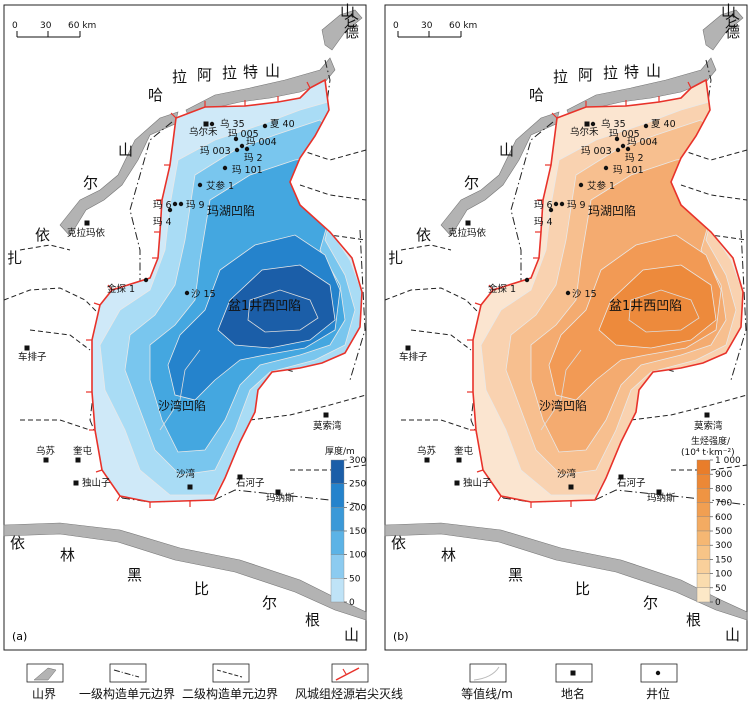 The width and height of the screenshot is (752, 711). What do you see at coordinates (723, 475) in the screenshot?
I see `colorbar-tick: 900` at bounding box center [723, 475].